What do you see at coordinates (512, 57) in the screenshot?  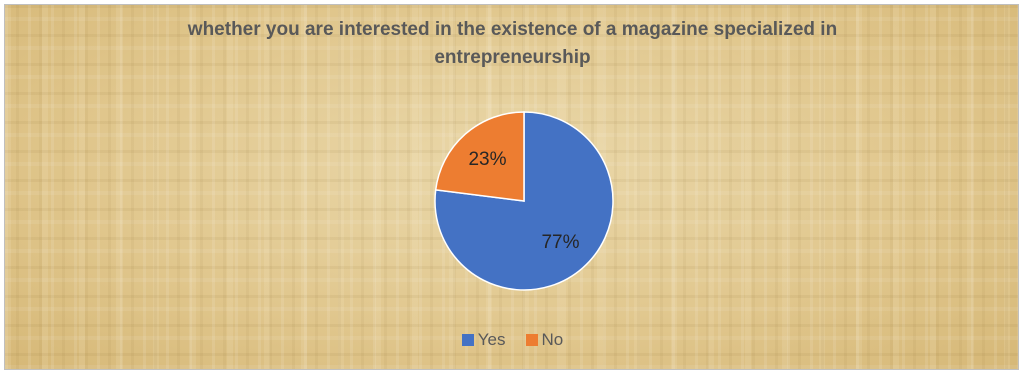 I see `chart-title-line-2: entrepreneurship` at bounding box center [512, 57].